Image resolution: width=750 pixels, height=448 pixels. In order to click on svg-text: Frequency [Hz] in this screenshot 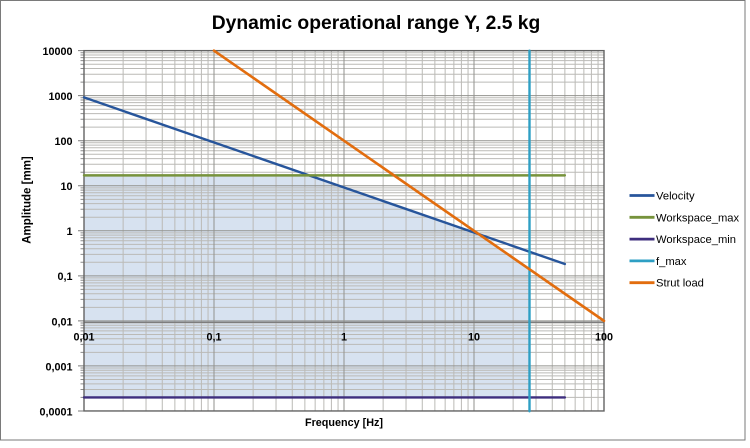, I will do `click(344, 423)`.